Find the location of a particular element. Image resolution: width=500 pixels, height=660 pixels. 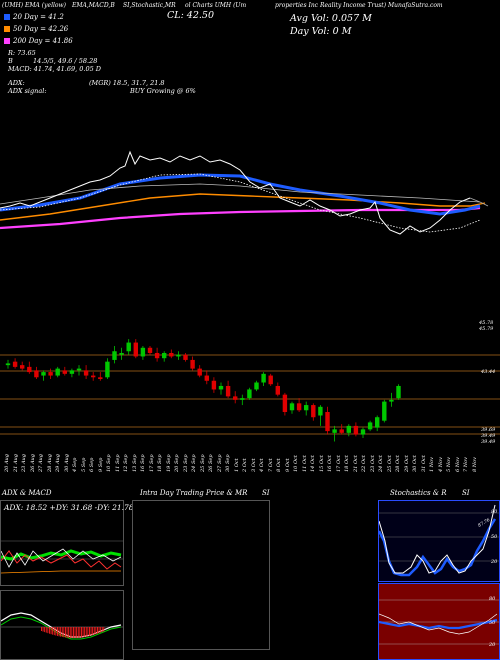

rsi-panel: 80 50 20 is located at coordinates (439, 621).